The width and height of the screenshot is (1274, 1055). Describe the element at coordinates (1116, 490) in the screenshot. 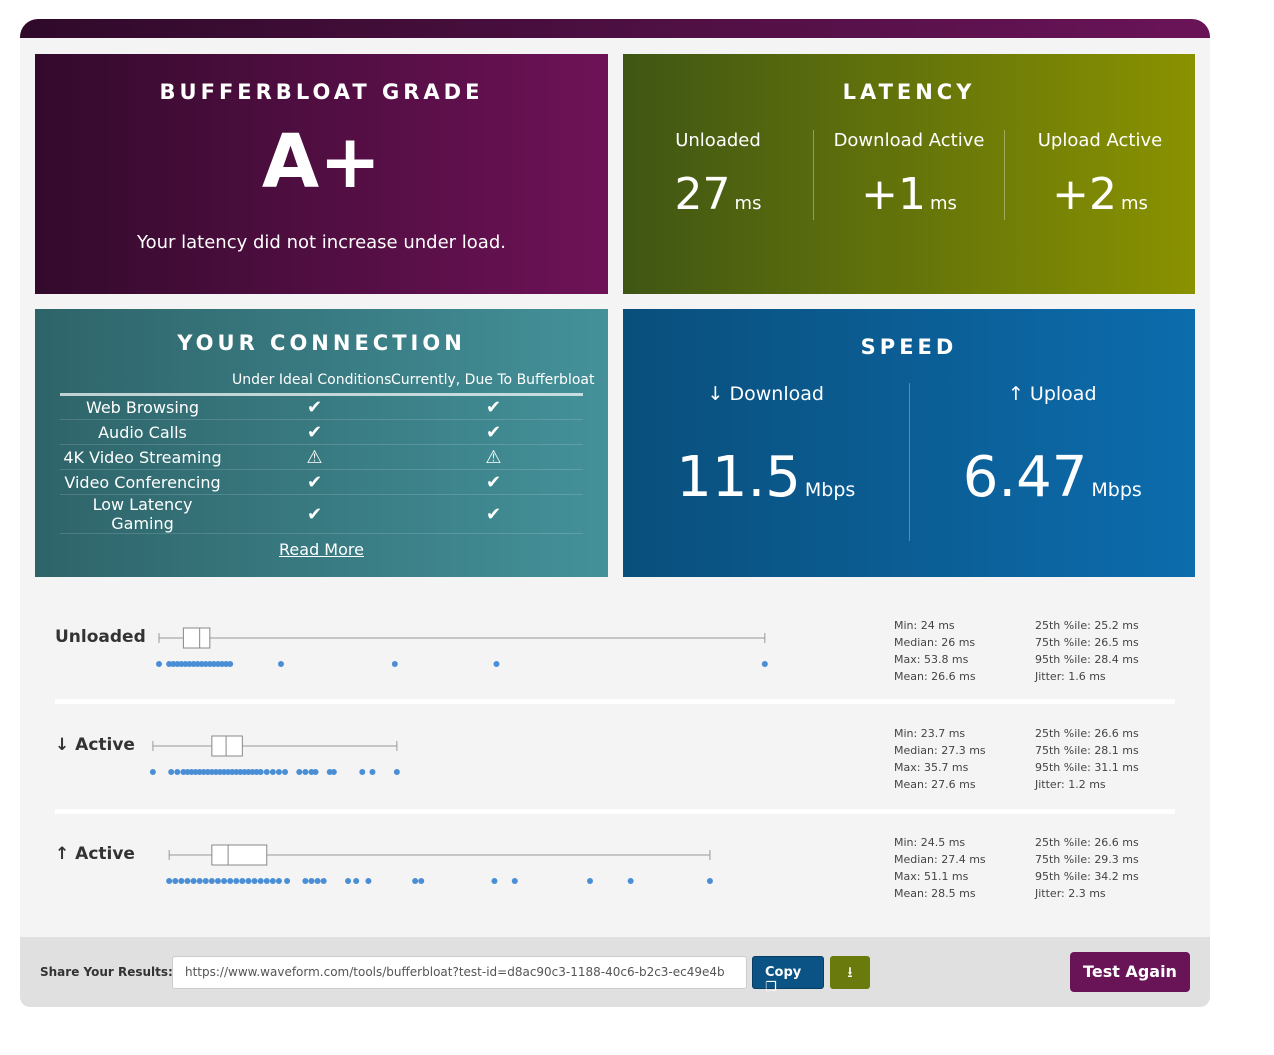

I see `upload-unit: Mbps` at that location.